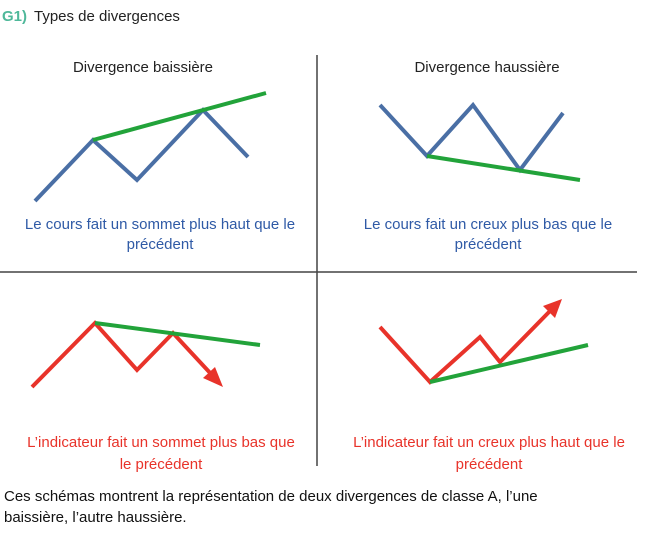 The width and height of the screenshot is (653, 533). I want to click on panel-caption: L’indicateur fait un sommet plus bas que, so click(161, 442).